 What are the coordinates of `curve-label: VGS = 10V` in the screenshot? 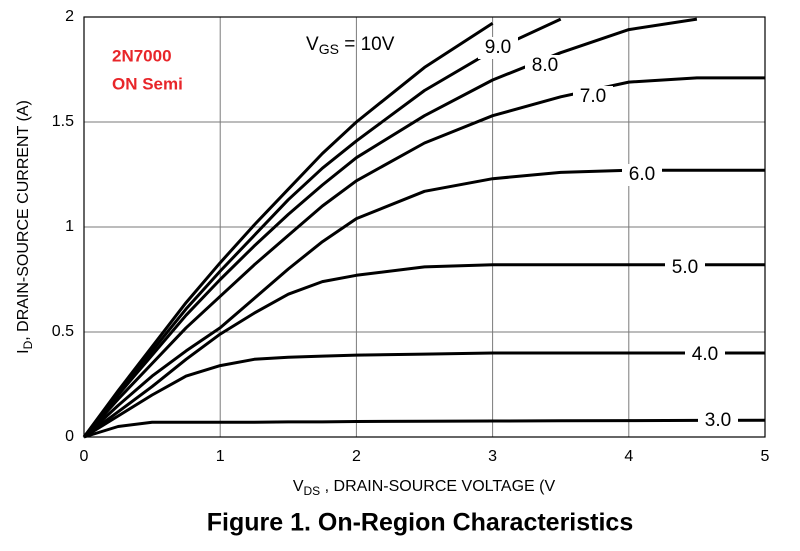 It's located at (350, 45).